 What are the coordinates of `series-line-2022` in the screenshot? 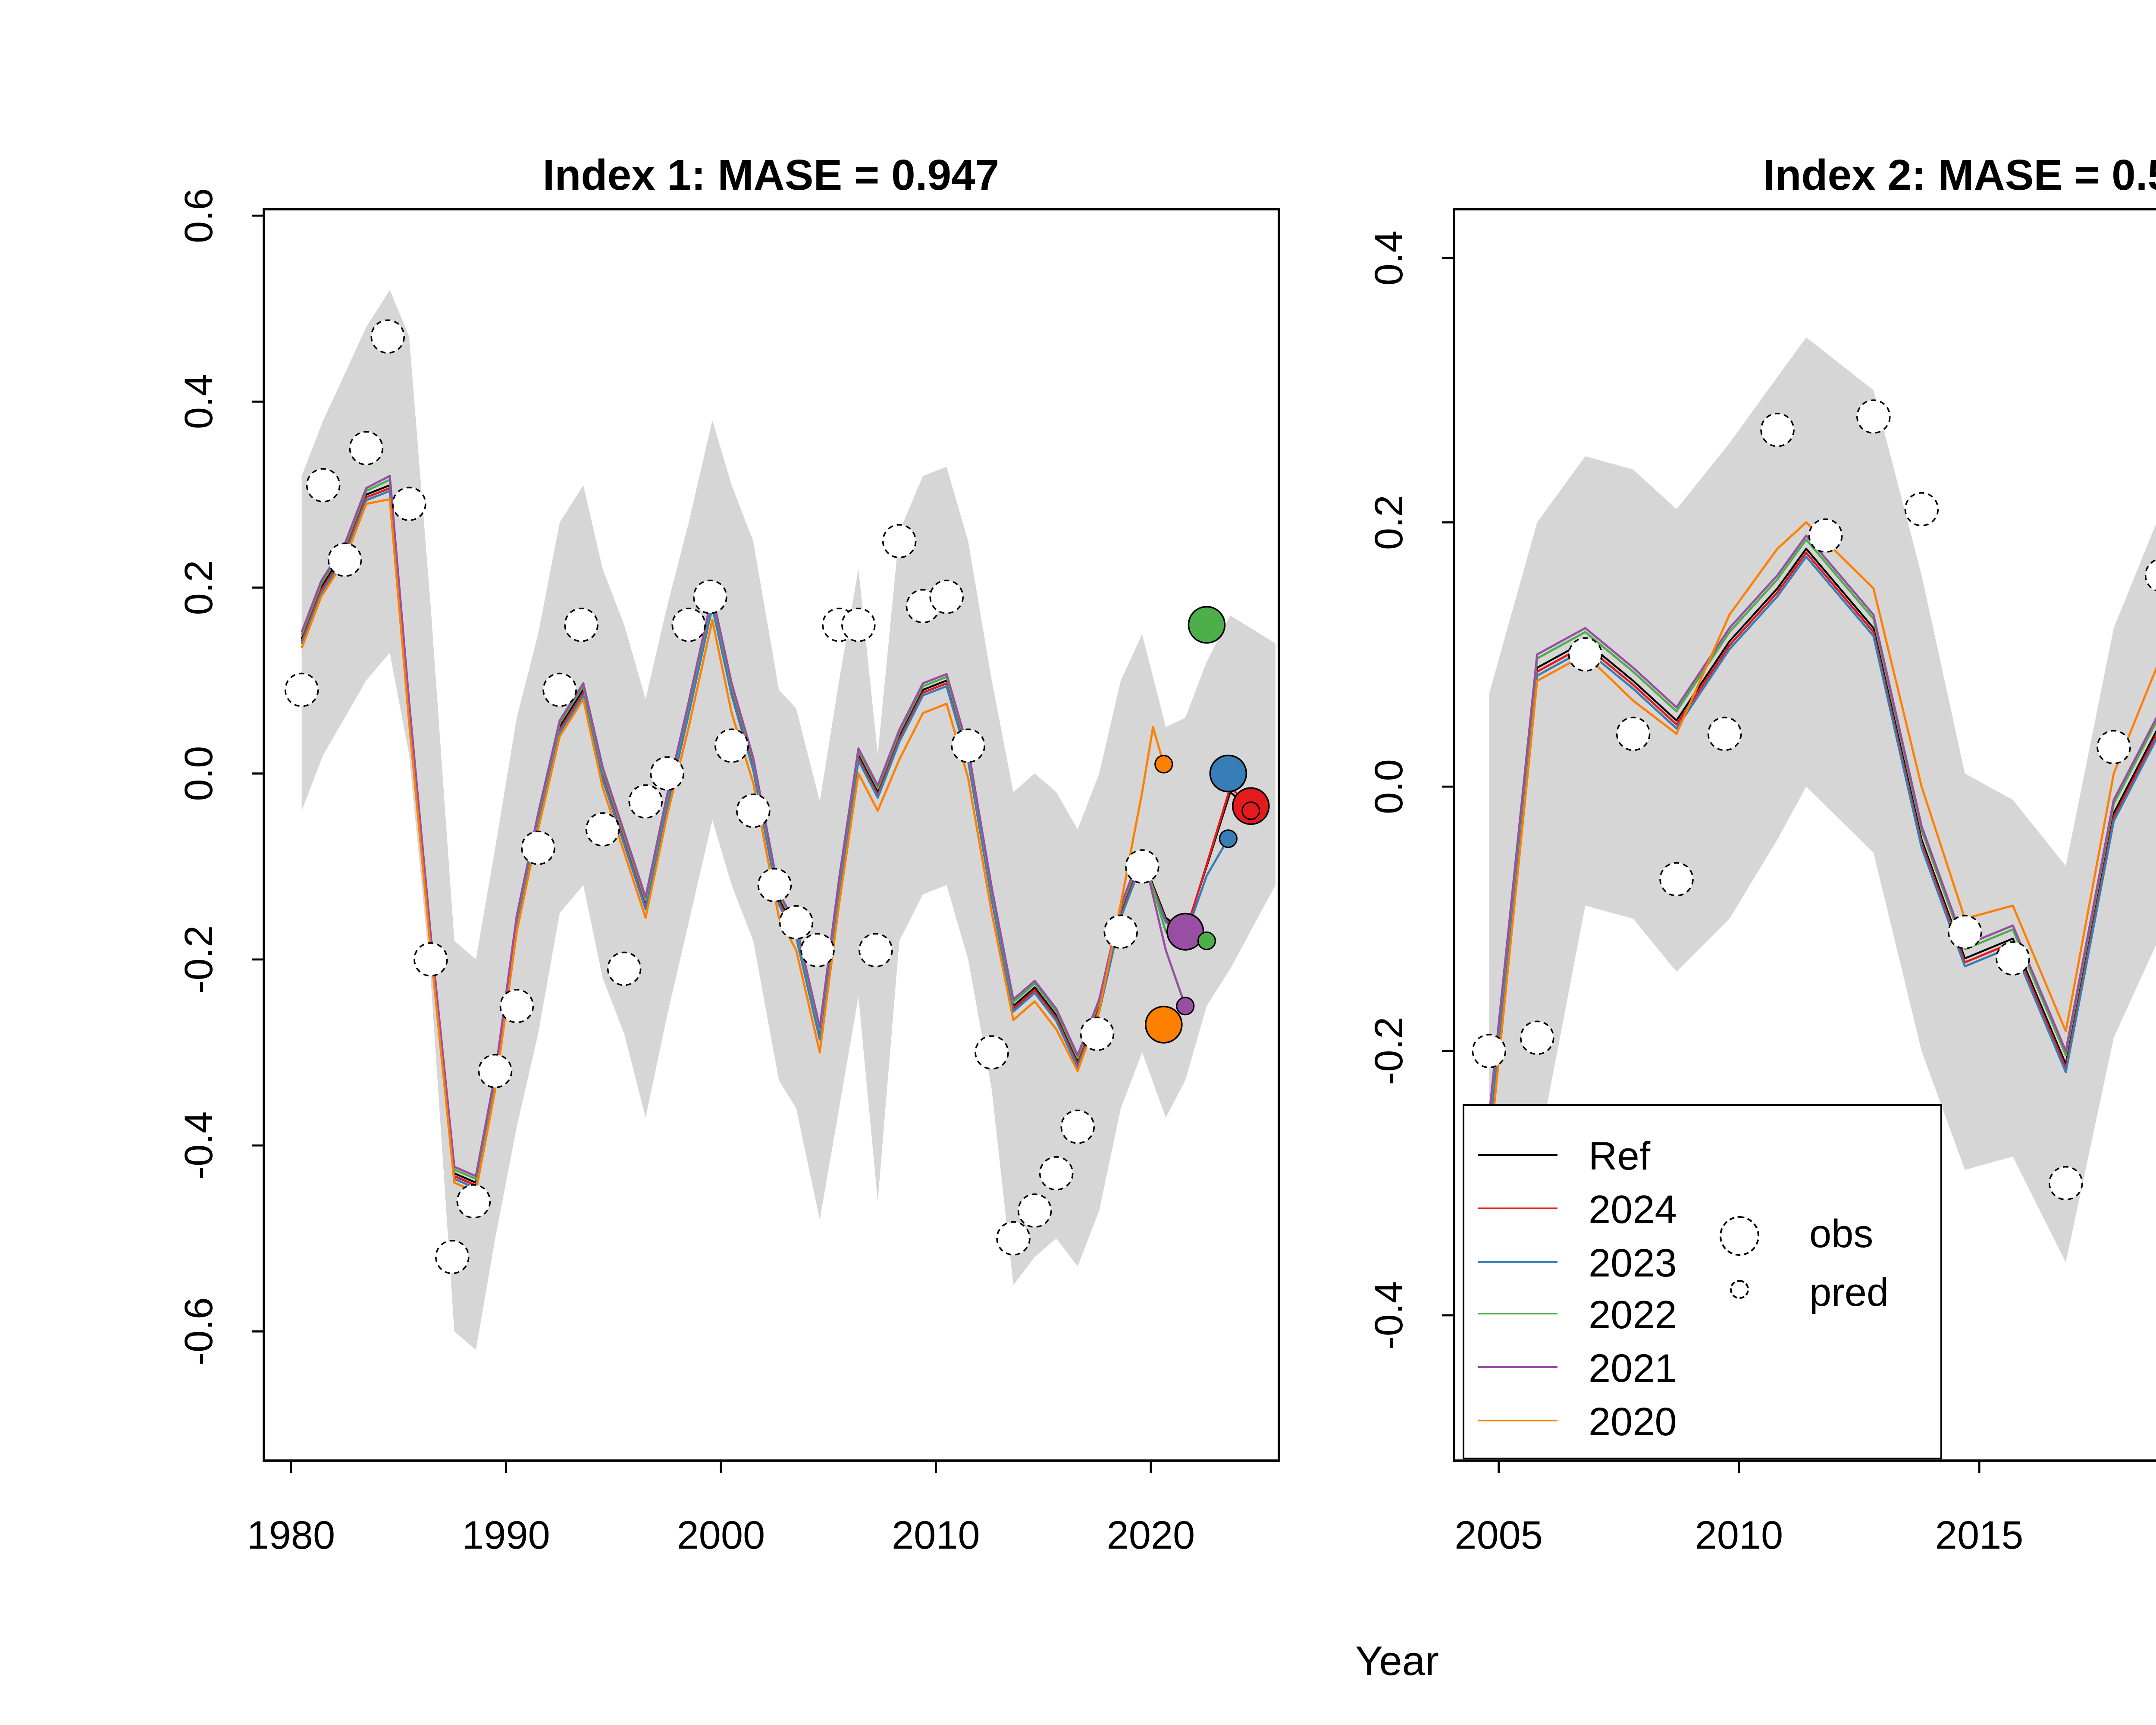 It's located at (1822, 829).